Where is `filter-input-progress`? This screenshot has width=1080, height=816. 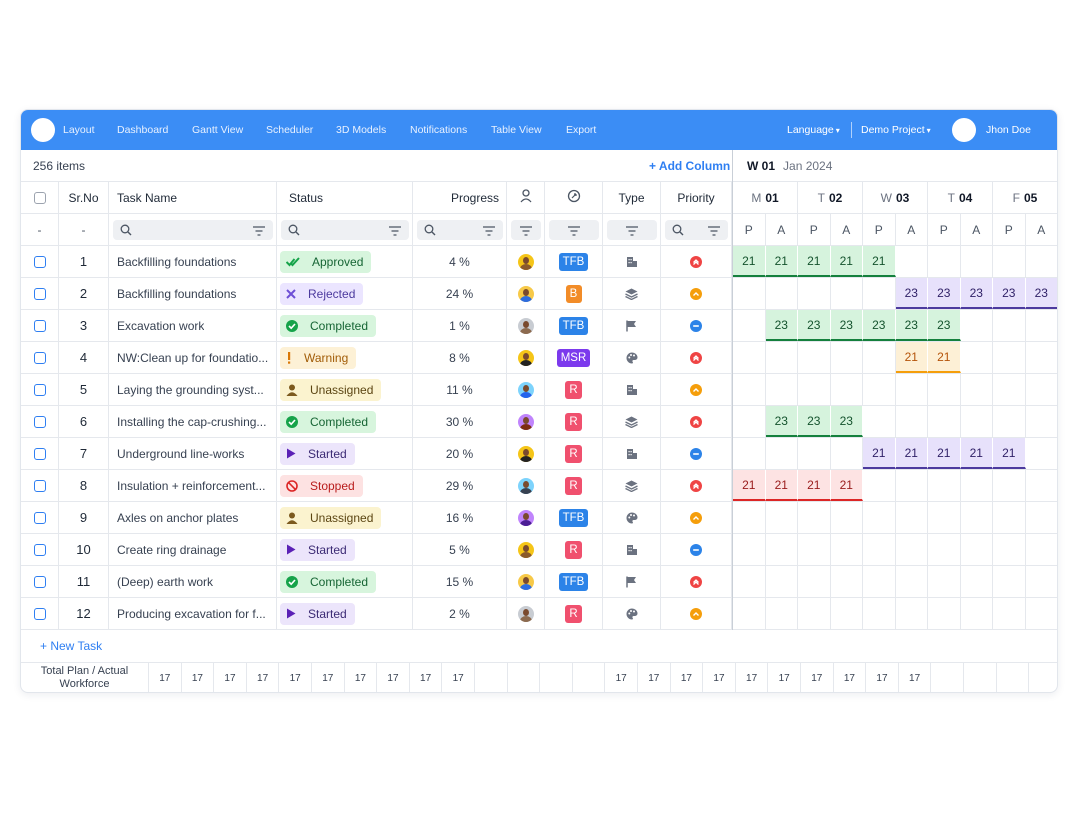 filter-input-progress is located at coordinates (460, 230).